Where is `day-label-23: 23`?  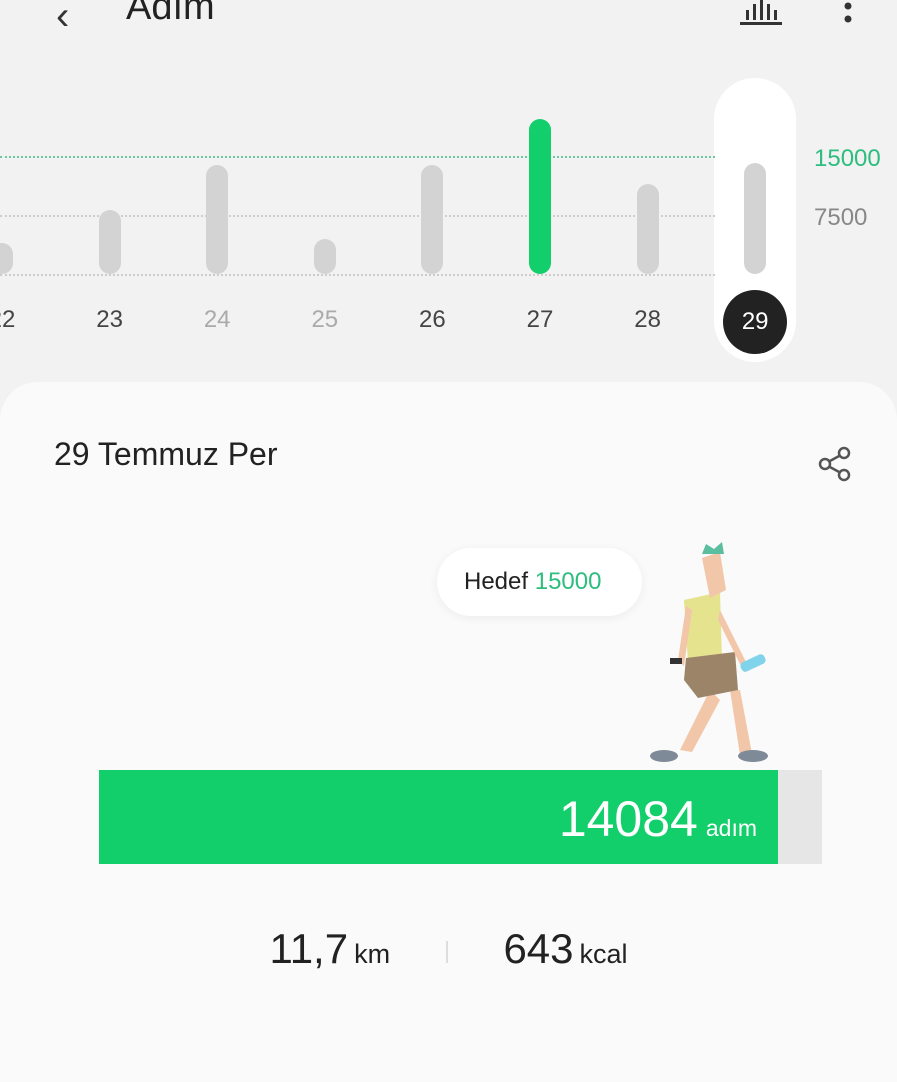
day-label-23: 23 is located at coordinates (109, 319).